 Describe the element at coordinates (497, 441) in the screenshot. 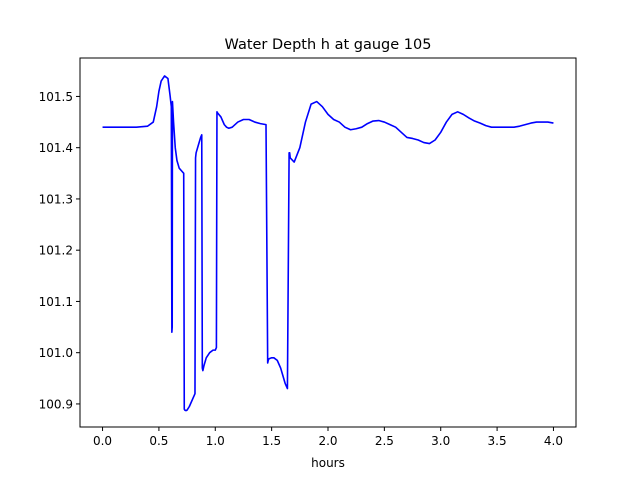

I see `x-tick-label: 3.5` at that location.